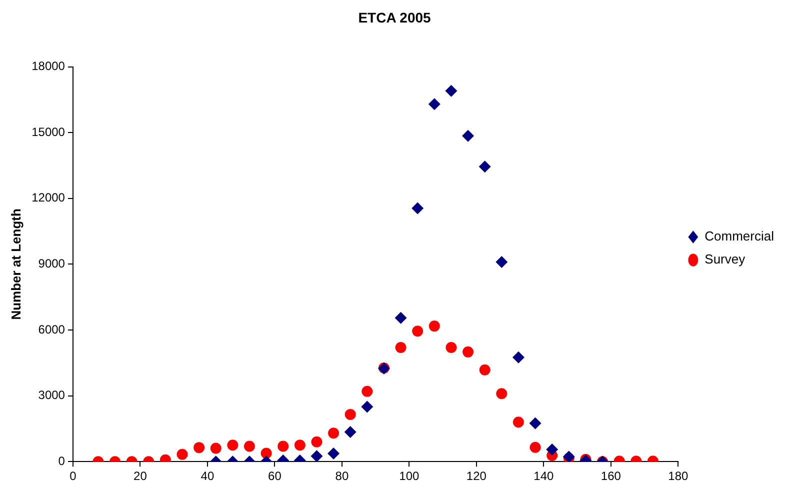 The image size is (789, 497). Describe the element at coordinates (73, 476) in the screenshot. I see `x-tick-label: 0` at that location.